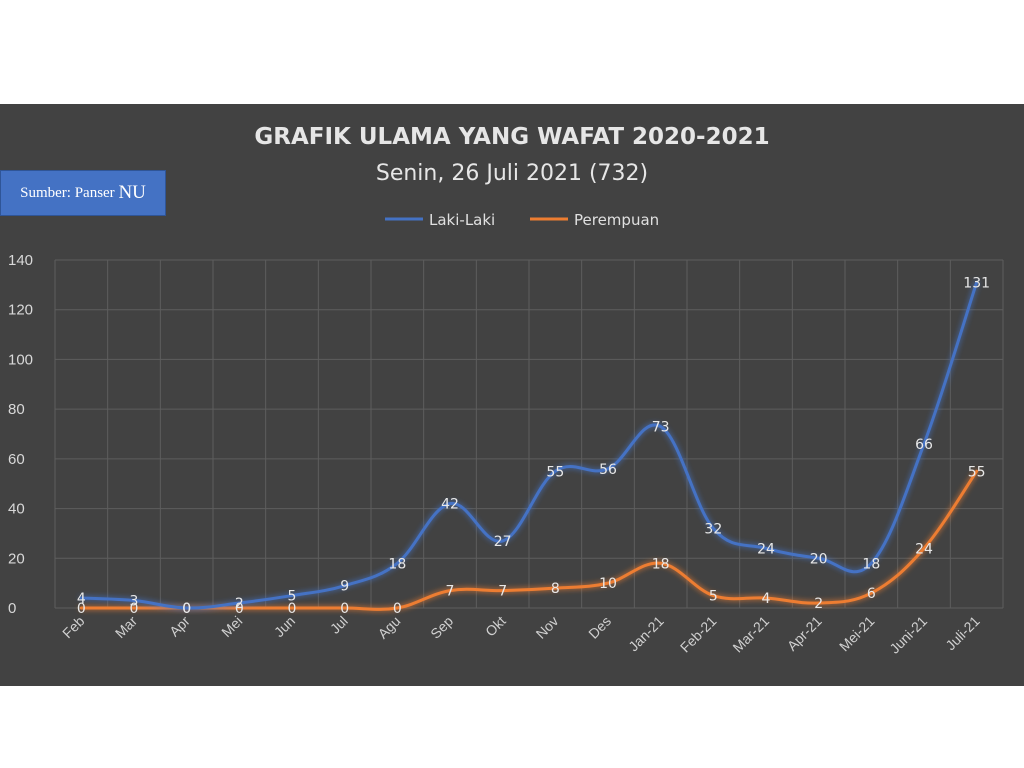  I want to click on data-label-laki-laki: 32, so click(713, 529).